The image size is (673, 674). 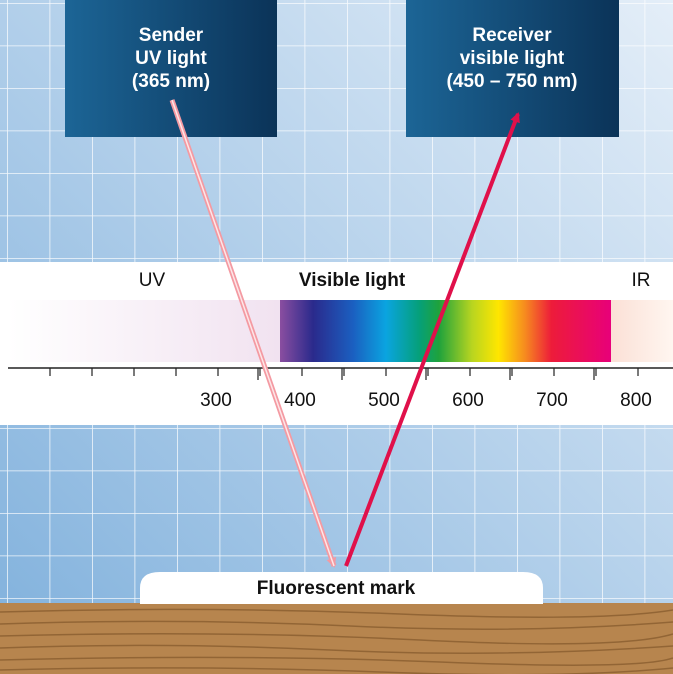 I want to click on ir-label: IR, so click(x=641, y=280).